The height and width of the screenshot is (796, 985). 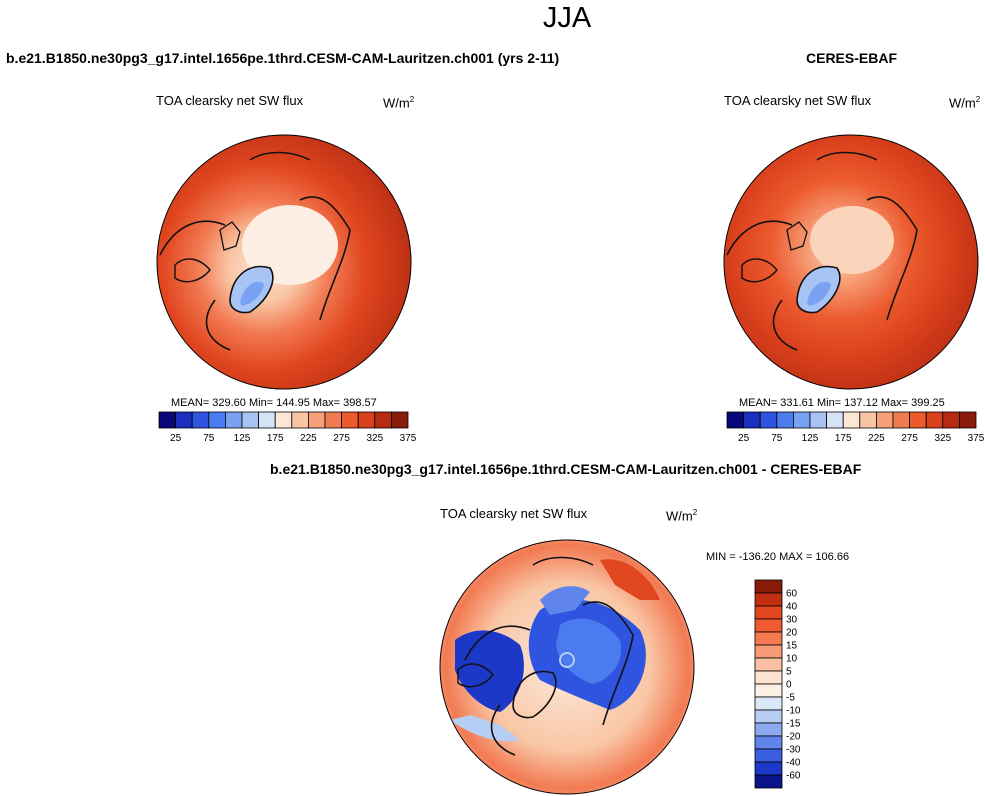 What do you see at coordinates (798, 100) in the screenshot?
I see `obs-variable-label: TOA clearsky net SW flux` at bounding box center [798, 100].